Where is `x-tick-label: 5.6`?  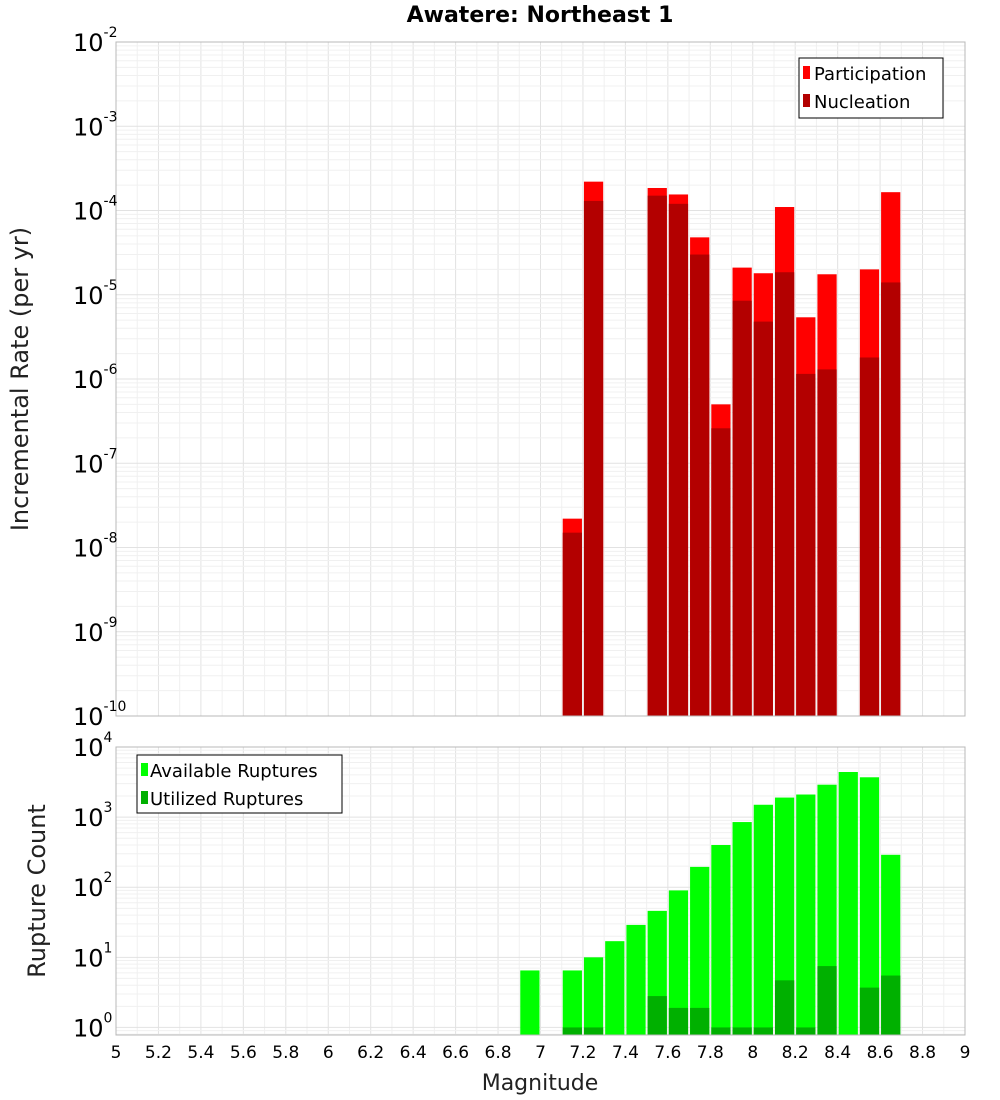
x-tick-label: 5.6 is located at coordinates (243, 1053).